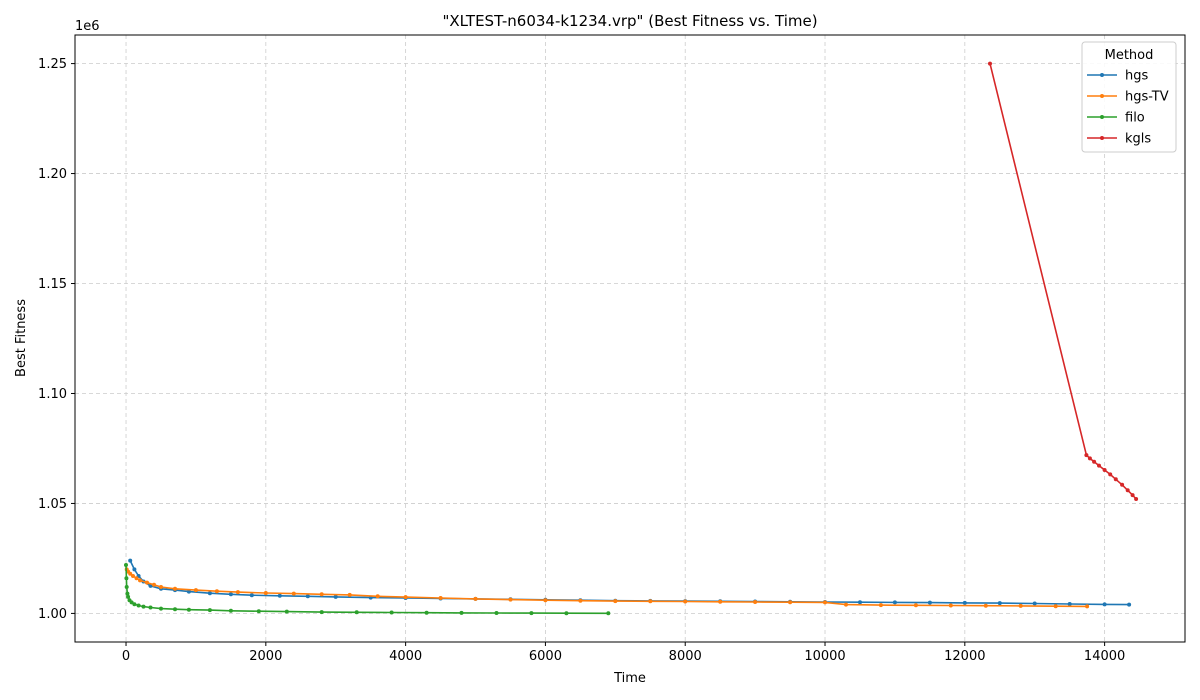 Image resolution: width=1200 pixels, height=700 pixels. What do you see at coordinates (52, 394) in the screenshot?
I see `y-tick-label: 1.10` at bounding box center [52, 394].